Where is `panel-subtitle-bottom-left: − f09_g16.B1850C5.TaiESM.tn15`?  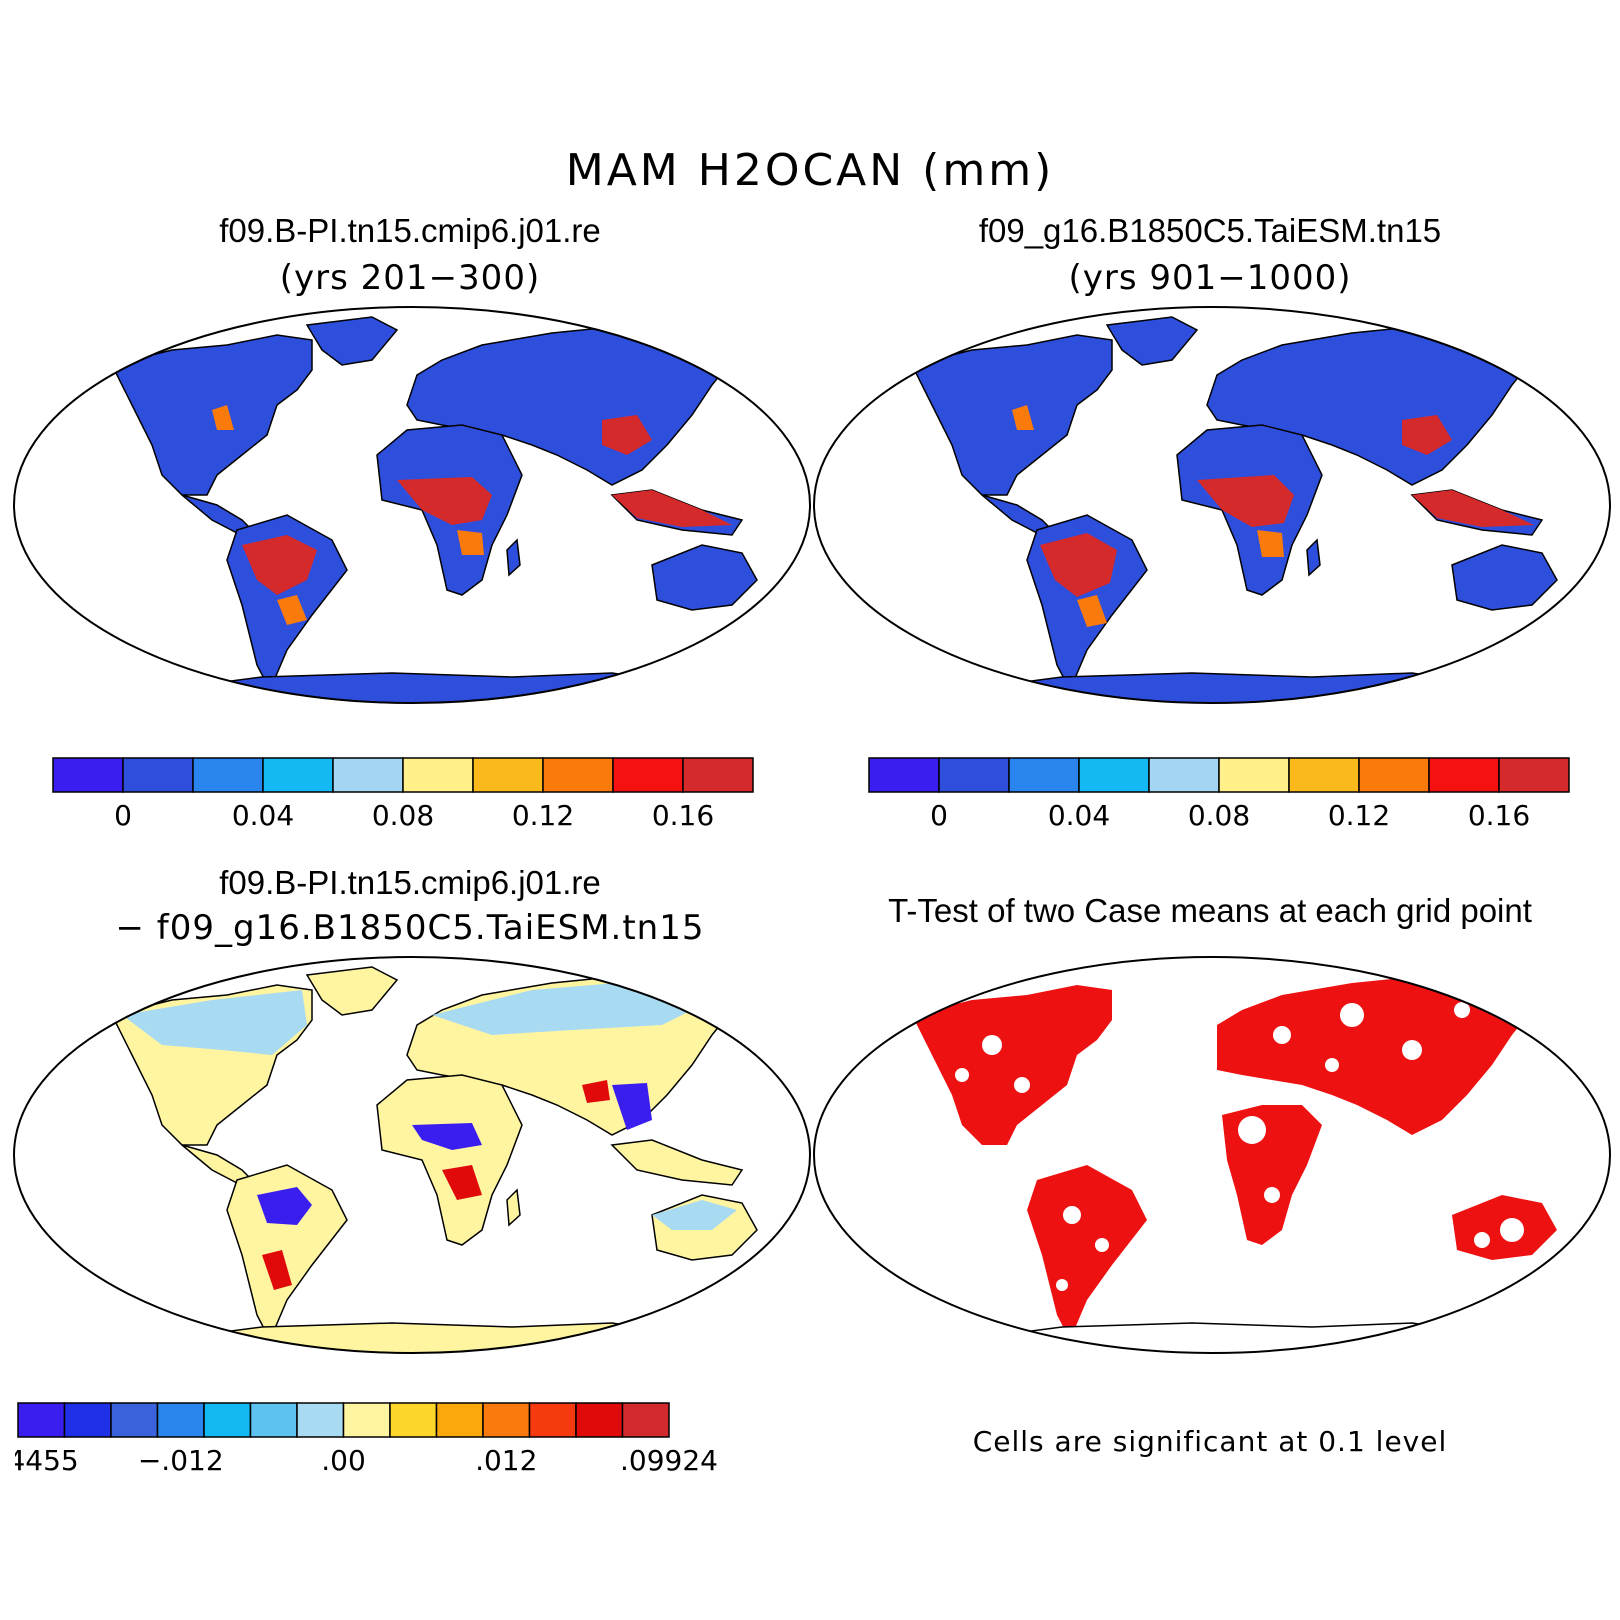 panel-subtitle-bottom-left: − f09_g16.B1850C5.TaiESM.tn15 is located at coordinates (410, 928).